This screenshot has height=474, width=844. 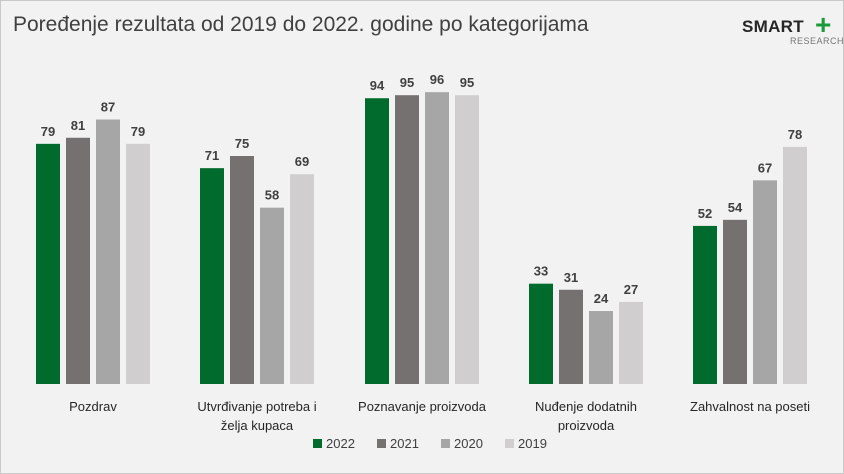 I want to click on category-label-line: Nuđenje dodatnih, so click(x=586, y=406).